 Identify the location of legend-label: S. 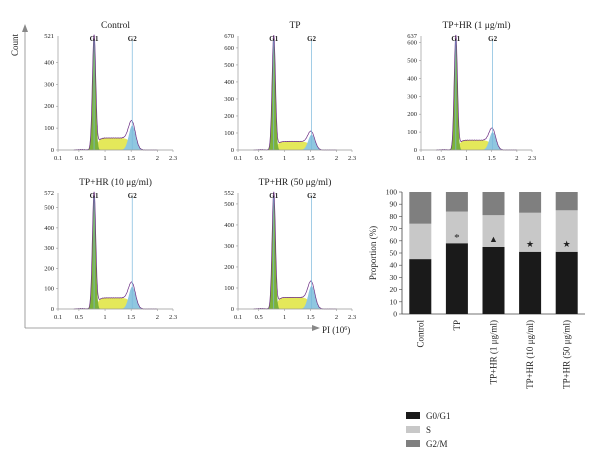
(428, 430).